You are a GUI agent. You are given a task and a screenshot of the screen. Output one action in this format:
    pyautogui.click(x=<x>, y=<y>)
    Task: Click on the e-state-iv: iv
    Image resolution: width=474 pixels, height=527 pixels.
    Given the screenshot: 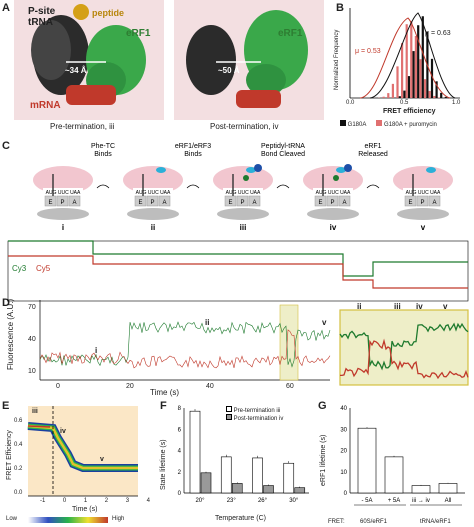 What is the action you would take?
    pyautogui.click(x=63, y=431)
    